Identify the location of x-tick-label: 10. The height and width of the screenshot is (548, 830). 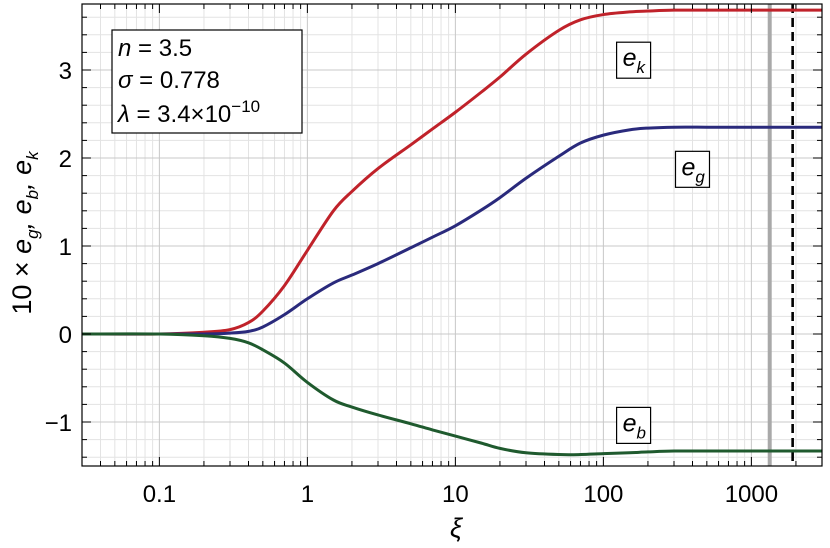
(455, 494).